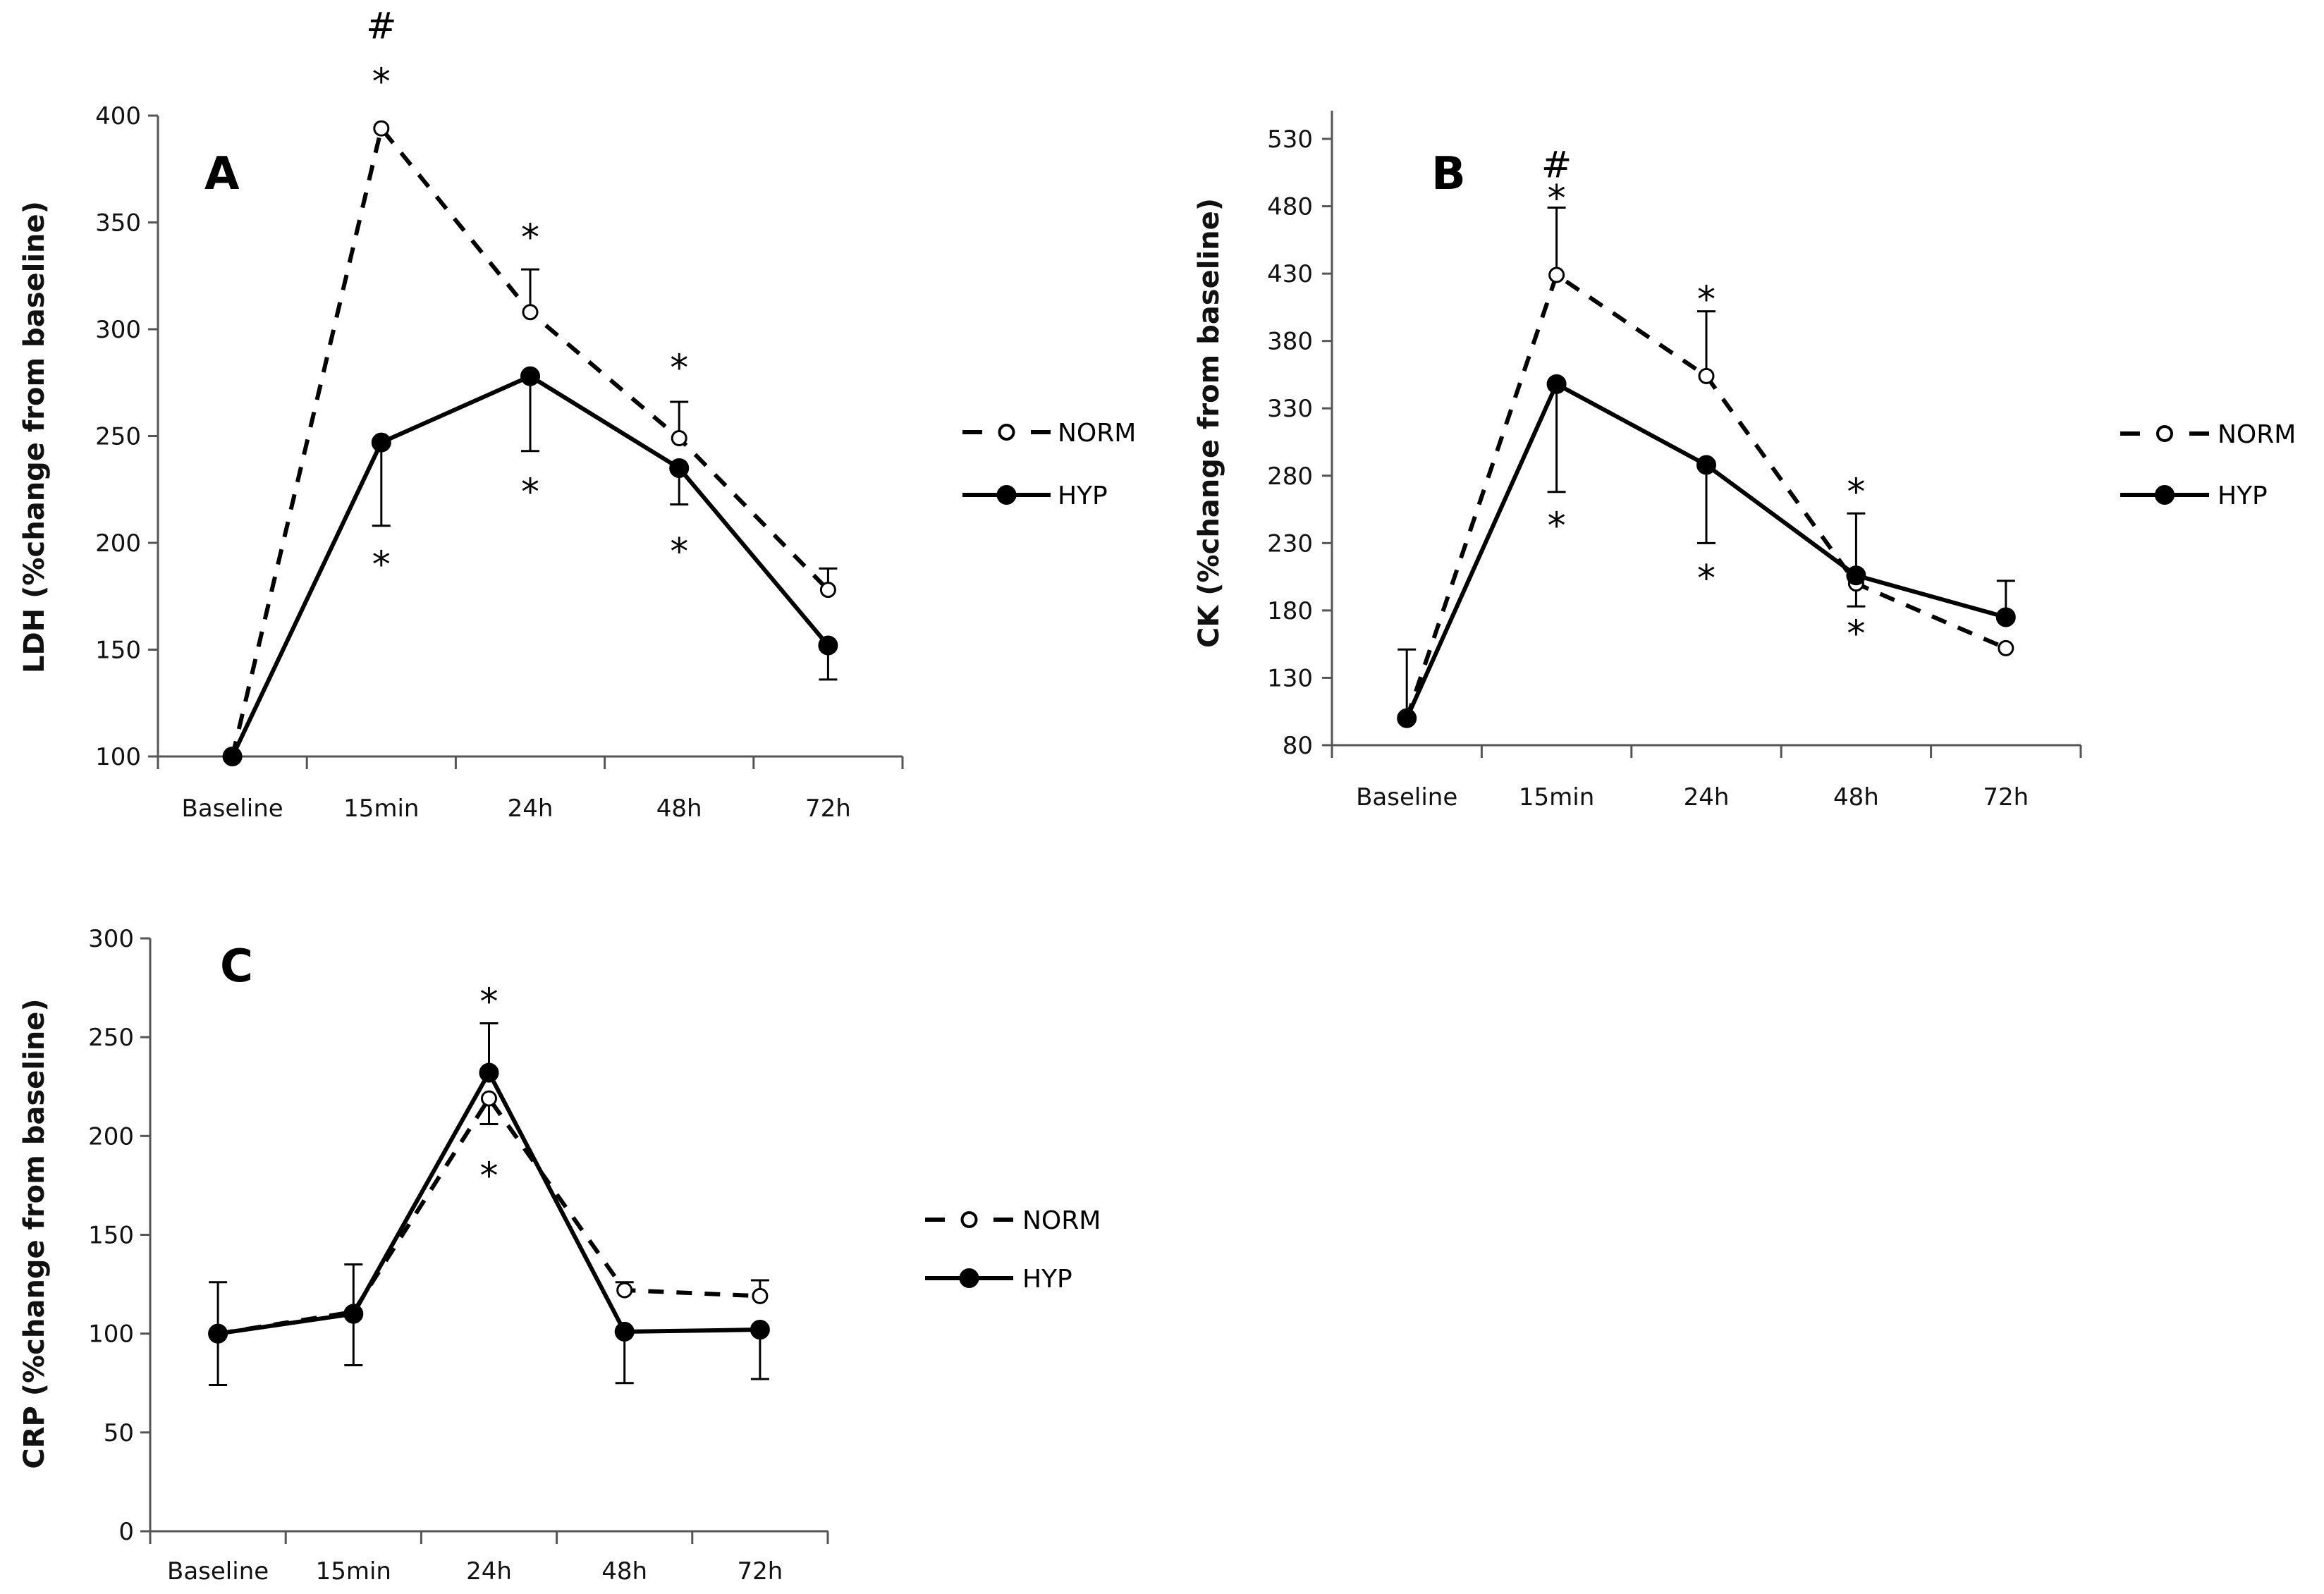  What do you see at coordinates (118, 116) in the screenshot?
I see `y-tick-label: 400` at bounding box center [118, 116].